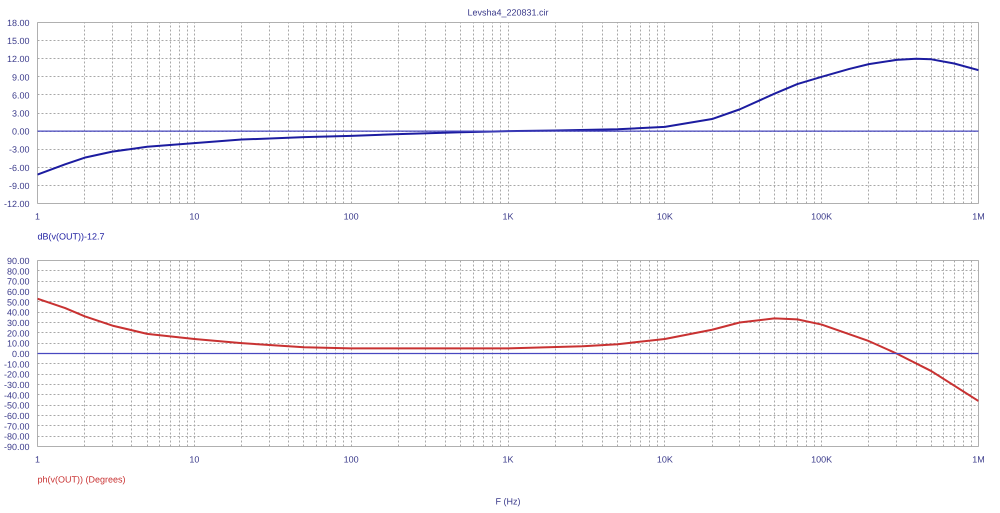 Image resolution: width=1000 pixels, height=513 pixels. What do you see at coordinates (17, 364) in the screenshot?
I see `y-tick-label: -10.00` at bounding box center [17, 364].